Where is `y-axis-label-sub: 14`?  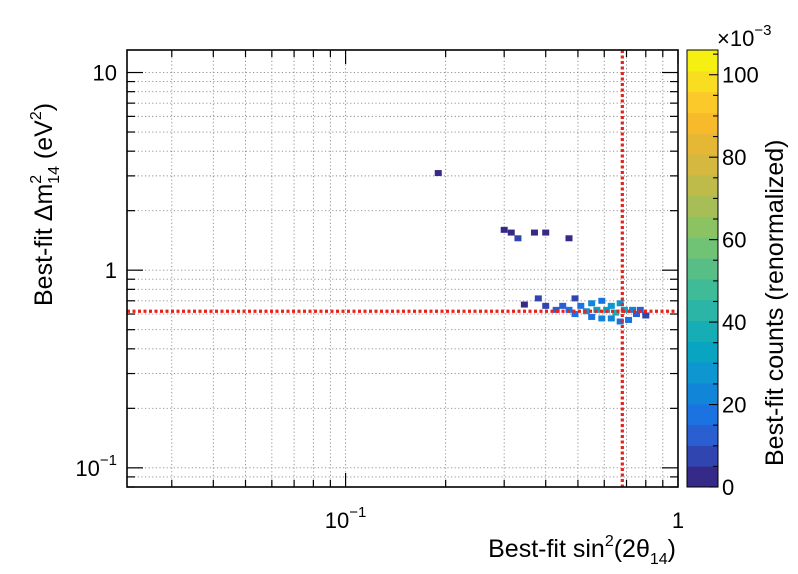
y-axis-label-sub: 14 is located at coordinates (54, 175).